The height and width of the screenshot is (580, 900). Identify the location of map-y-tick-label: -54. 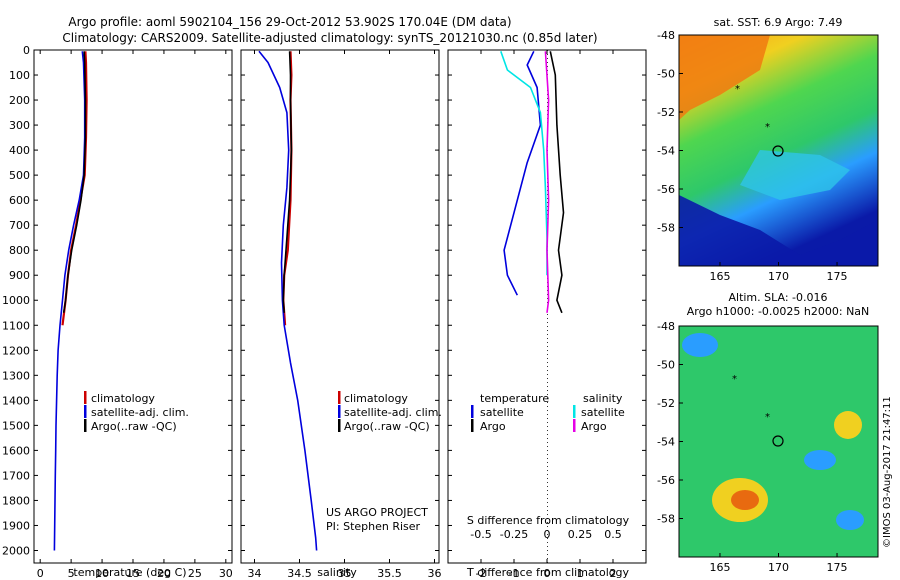
(666, 151).